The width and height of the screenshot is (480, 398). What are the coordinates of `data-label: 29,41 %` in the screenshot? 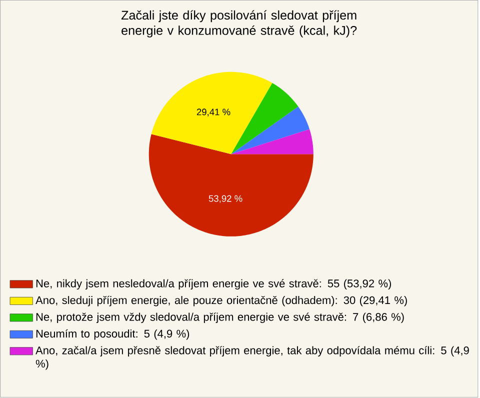 It's located at (213, 112).